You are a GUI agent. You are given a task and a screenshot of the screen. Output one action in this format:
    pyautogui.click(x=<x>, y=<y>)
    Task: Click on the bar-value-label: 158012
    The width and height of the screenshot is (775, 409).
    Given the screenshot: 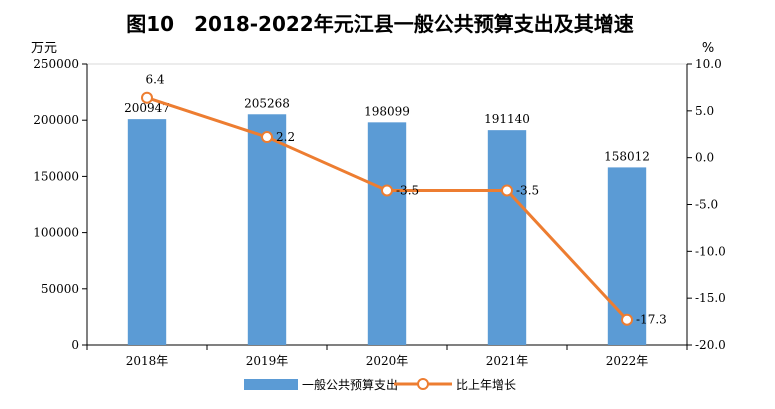 What is the action you would take?
    pyautogui.click(x=627, y=156)
    